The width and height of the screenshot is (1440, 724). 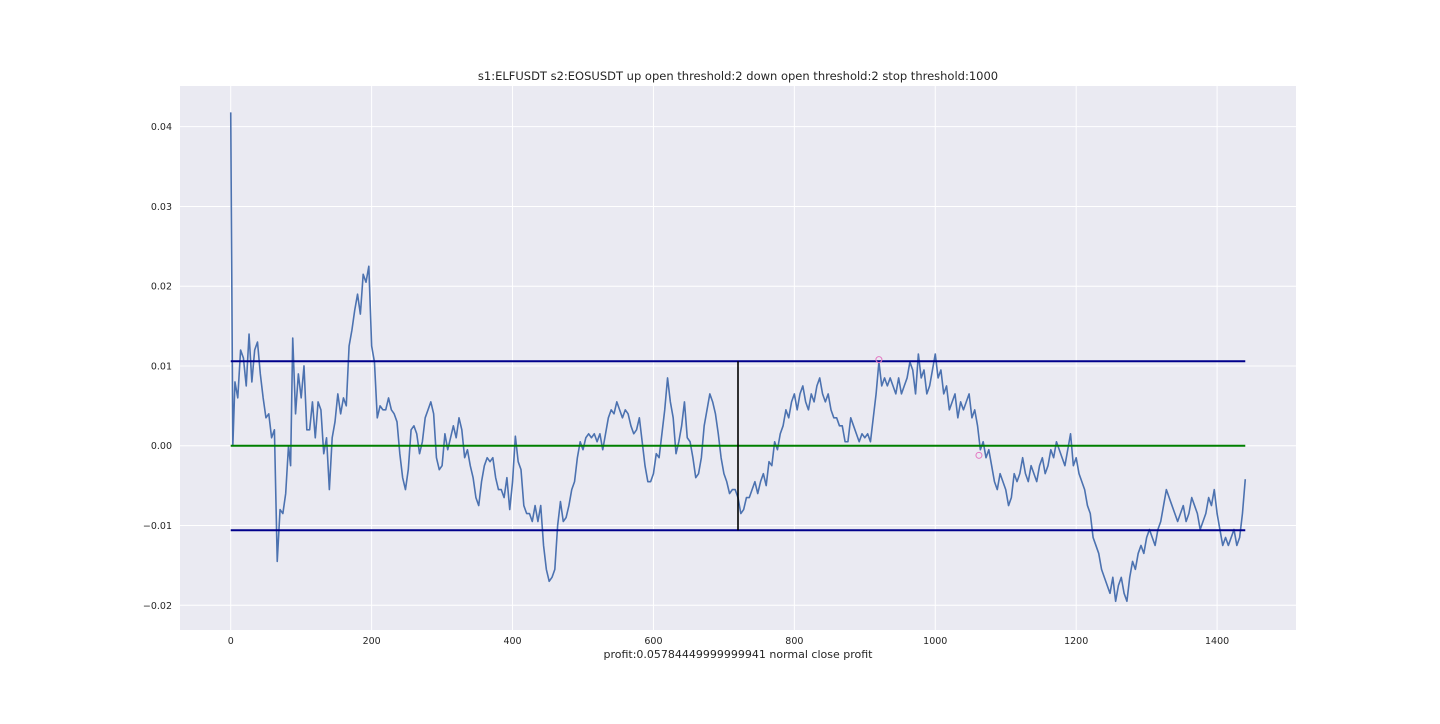 What do you see at coordinates (794, 641) in the screenshot?
I see `x-tick-label: 800` at bounding box center [794, 641].